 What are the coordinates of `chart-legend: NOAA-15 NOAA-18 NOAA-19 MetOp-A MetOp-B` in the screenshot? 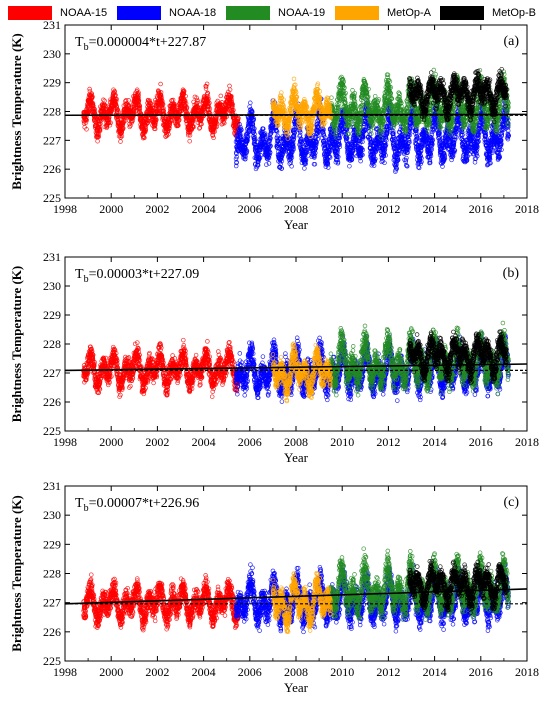 It's located at (273, 14).